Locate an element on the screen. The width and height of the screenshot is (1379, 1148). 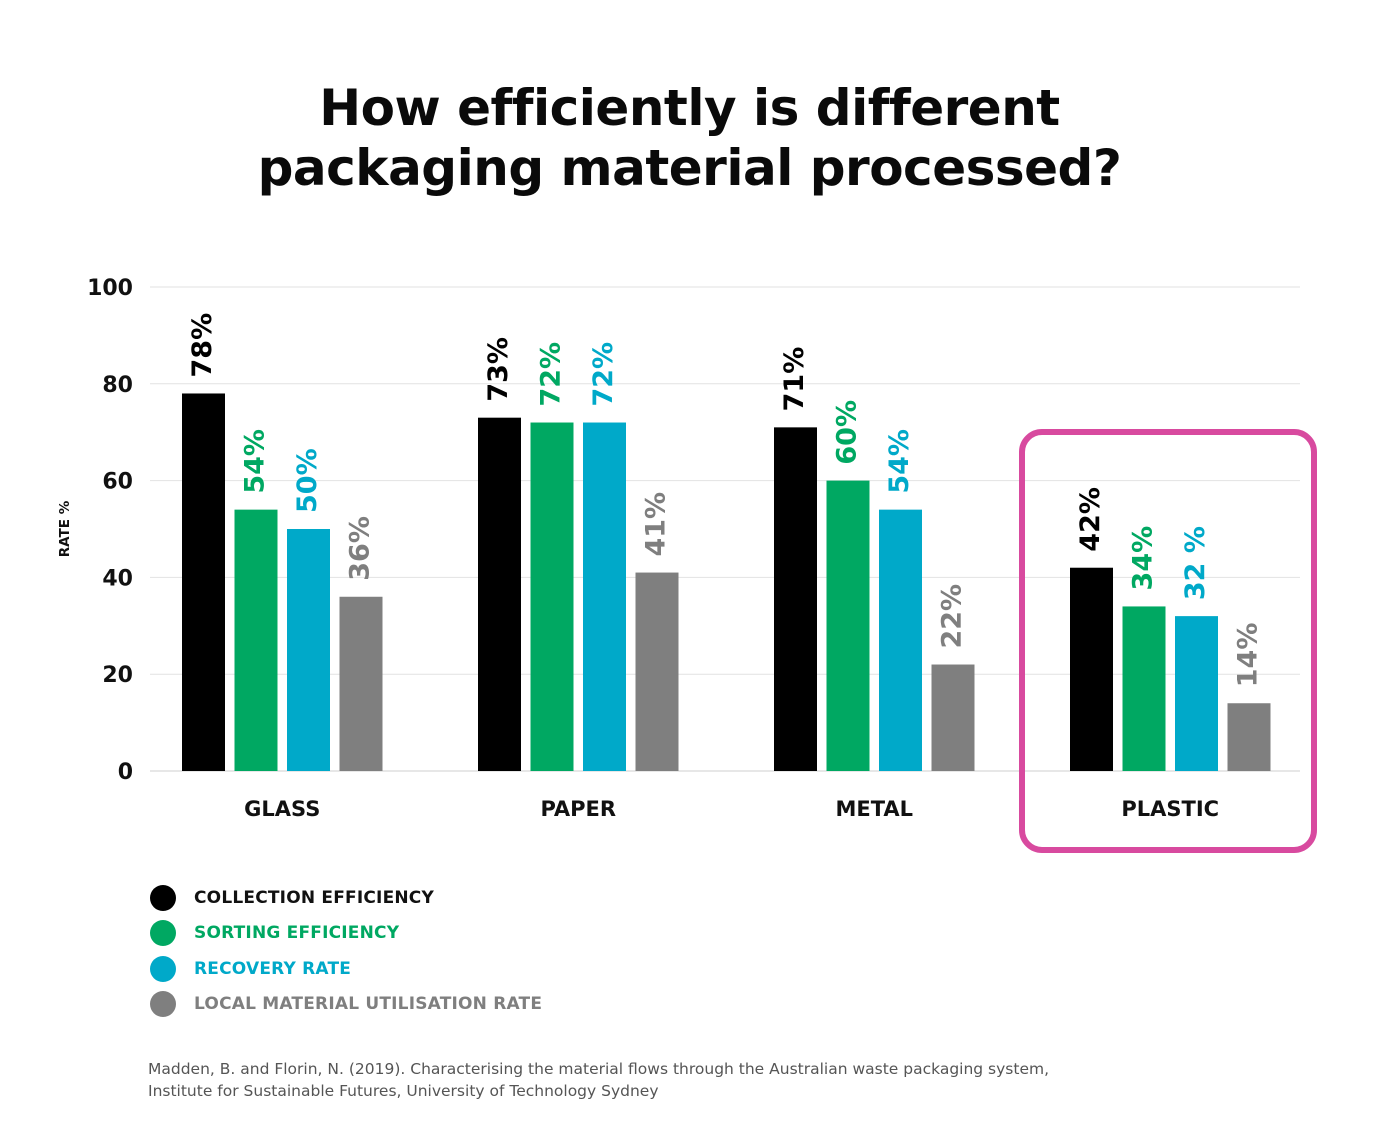
y-axis-label: RATE % is located at coordinates (65, 528).